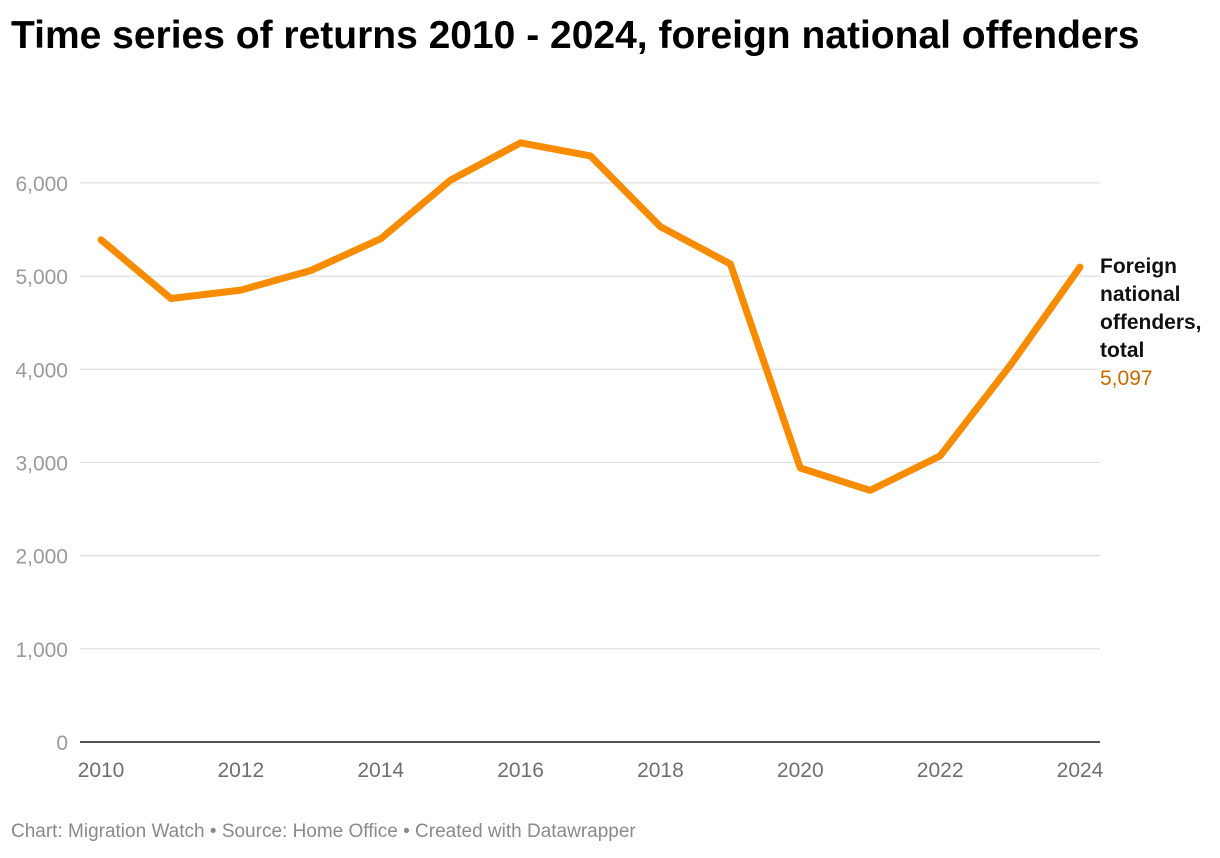 This screenshot has width=1220, height=858. Describe the element at coordinates (41, 650) in the screenshot. I see `y-tick-label: 1,000` at that location.